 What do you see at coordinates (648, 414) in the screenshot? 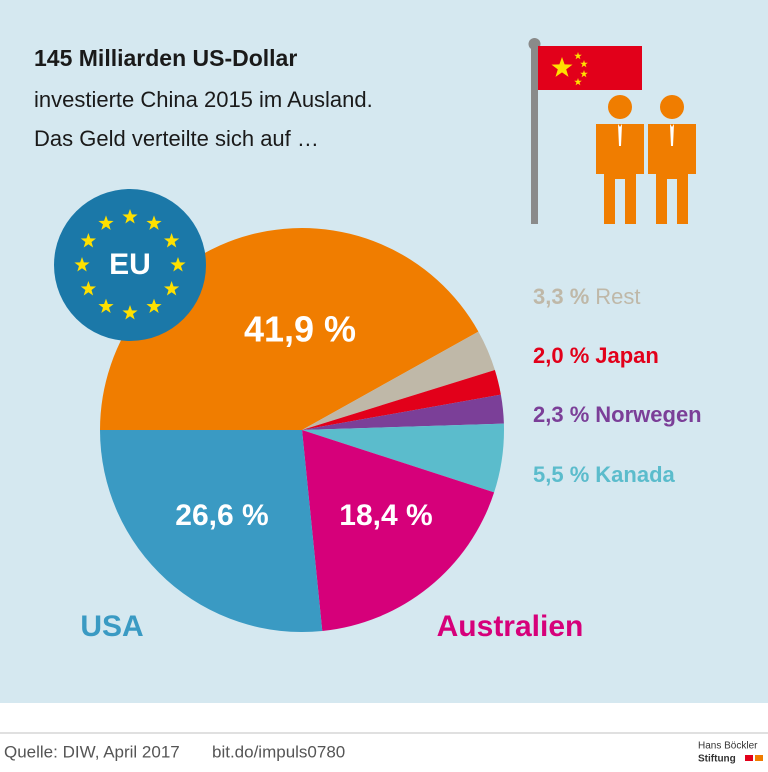
I see `legend-name: Norwegen` at bounding box center [648, 414].